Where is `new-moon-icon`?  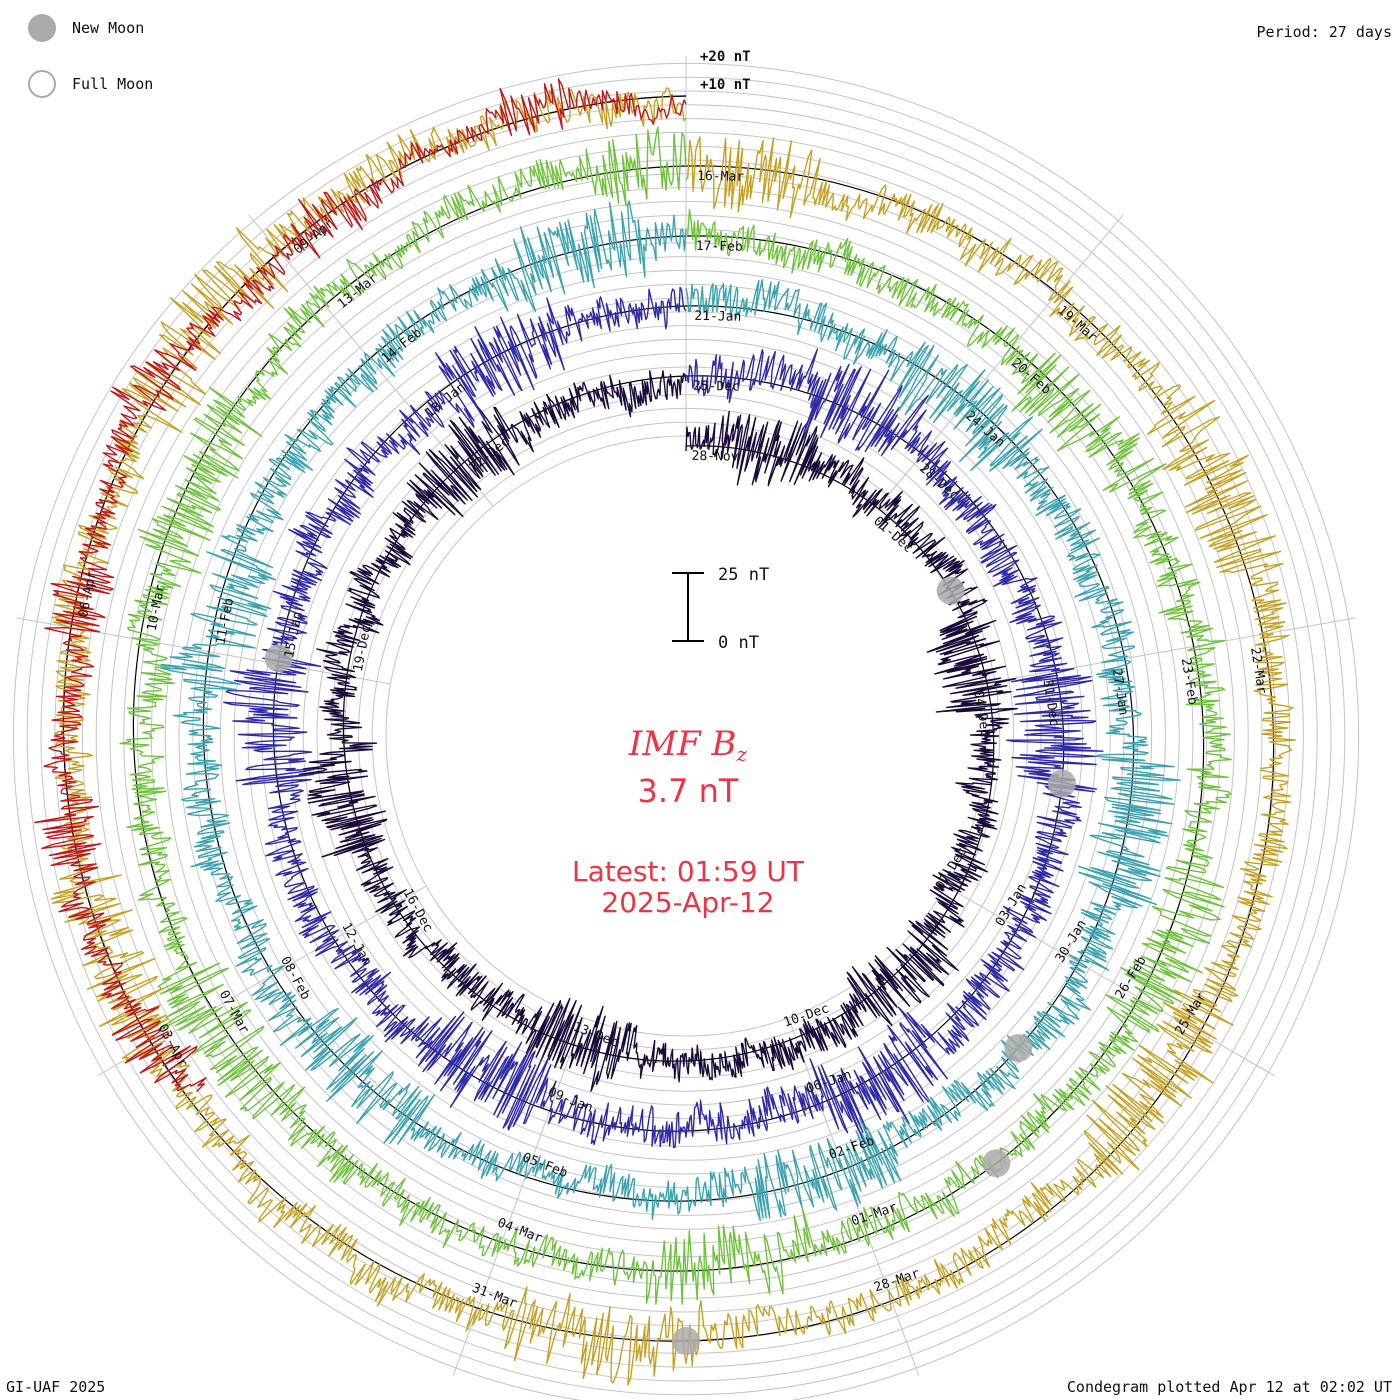
new-moon-icon is located at coordinates (42, 28).